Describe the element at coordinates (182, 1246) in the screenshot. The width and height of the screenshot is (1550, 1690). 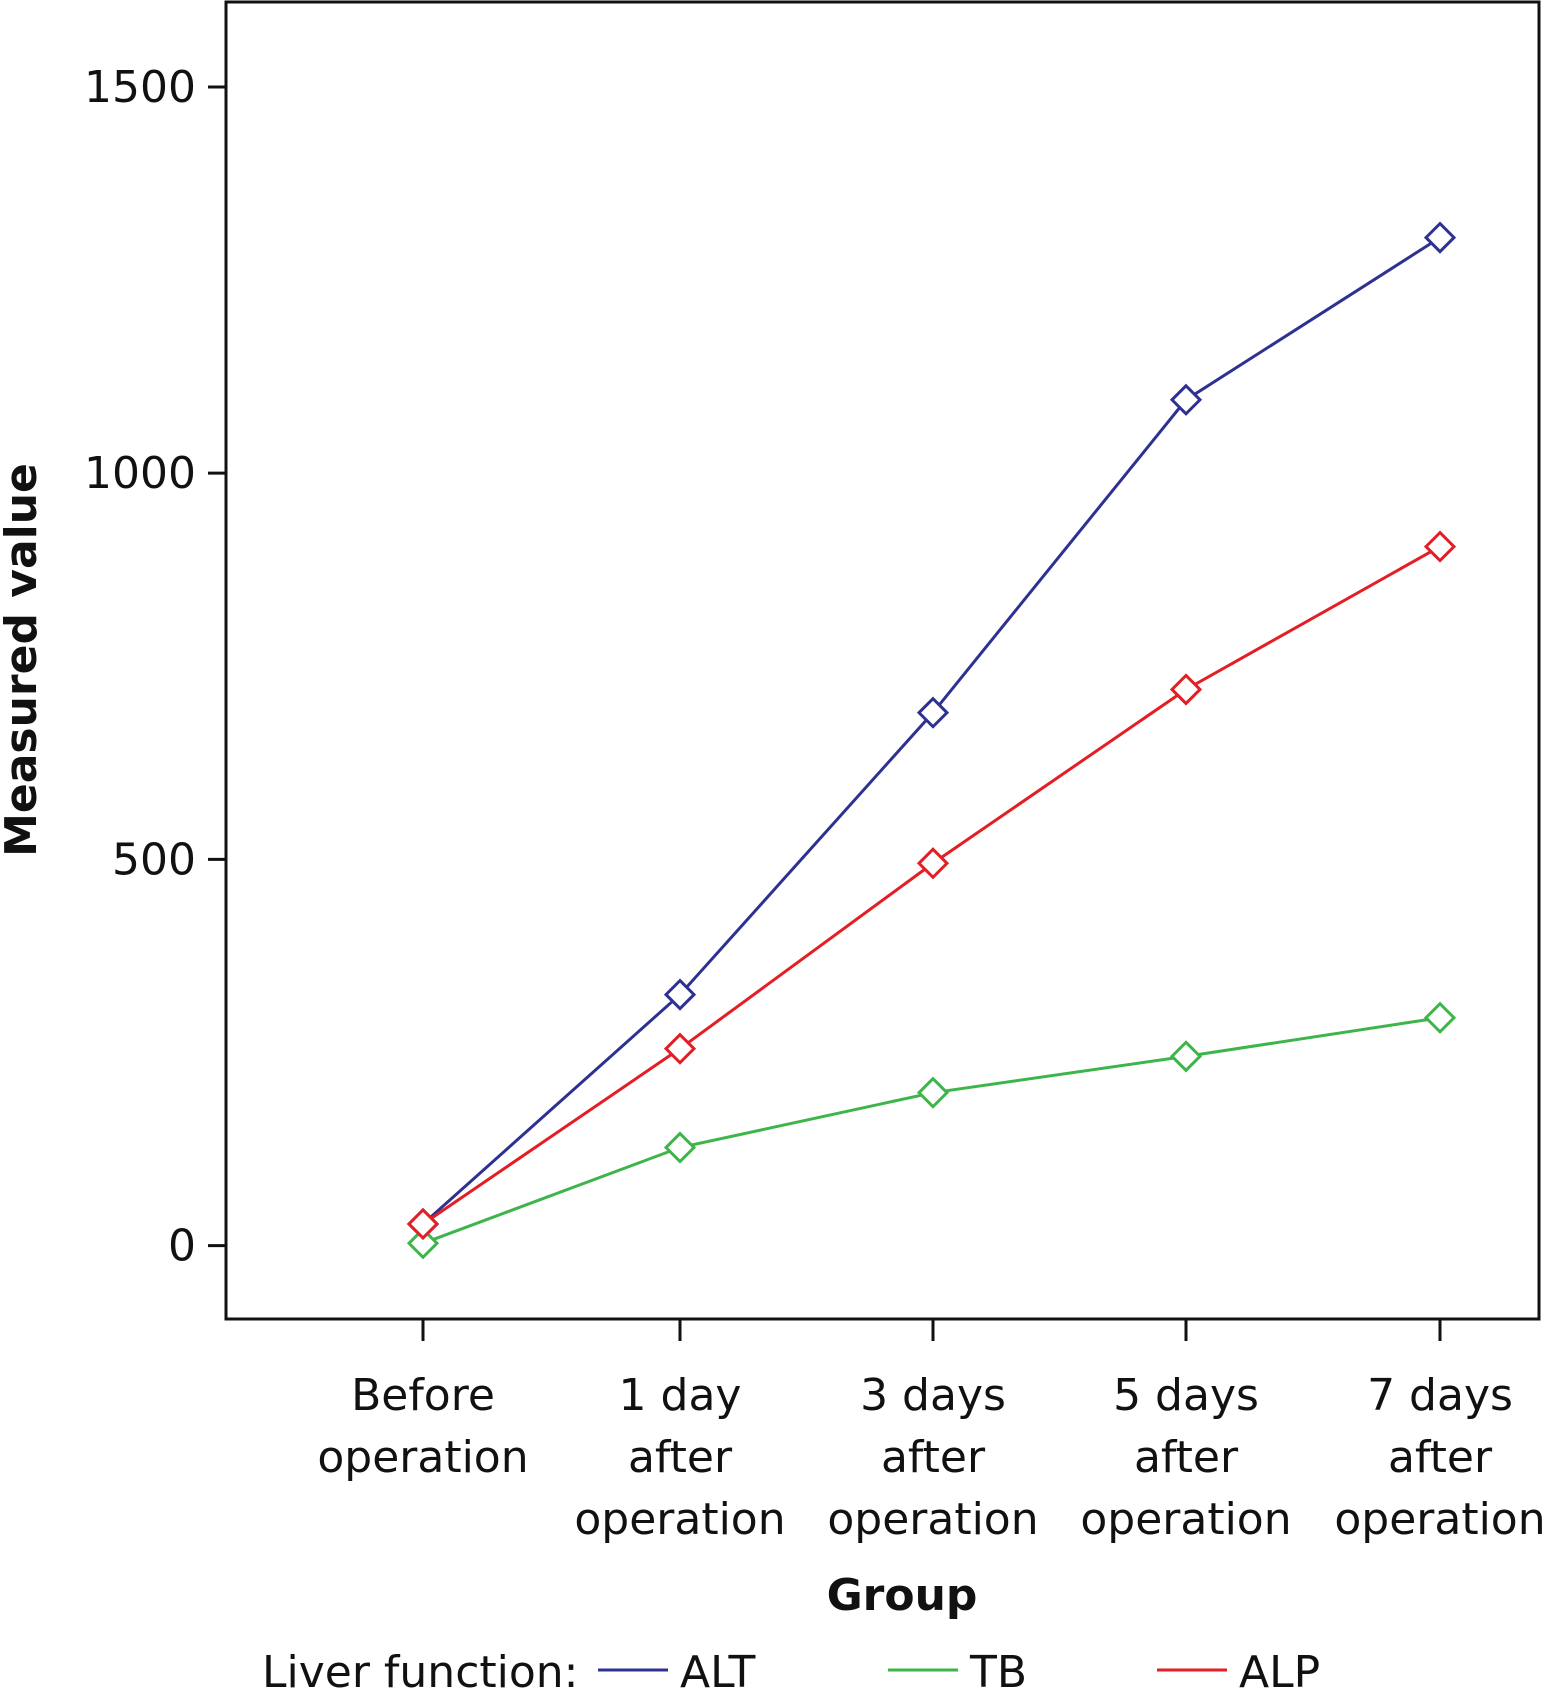
I see `y-tick-label: 0` at that location.